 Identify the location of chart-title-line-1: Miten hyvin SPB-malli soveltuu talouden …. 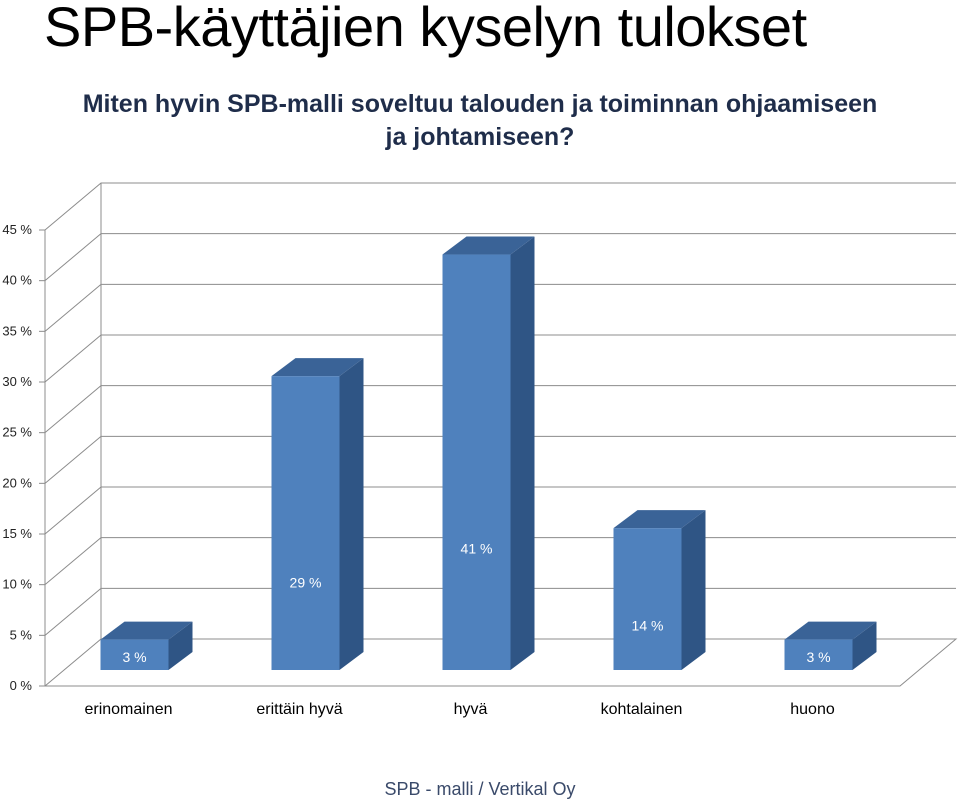
(480, 104).